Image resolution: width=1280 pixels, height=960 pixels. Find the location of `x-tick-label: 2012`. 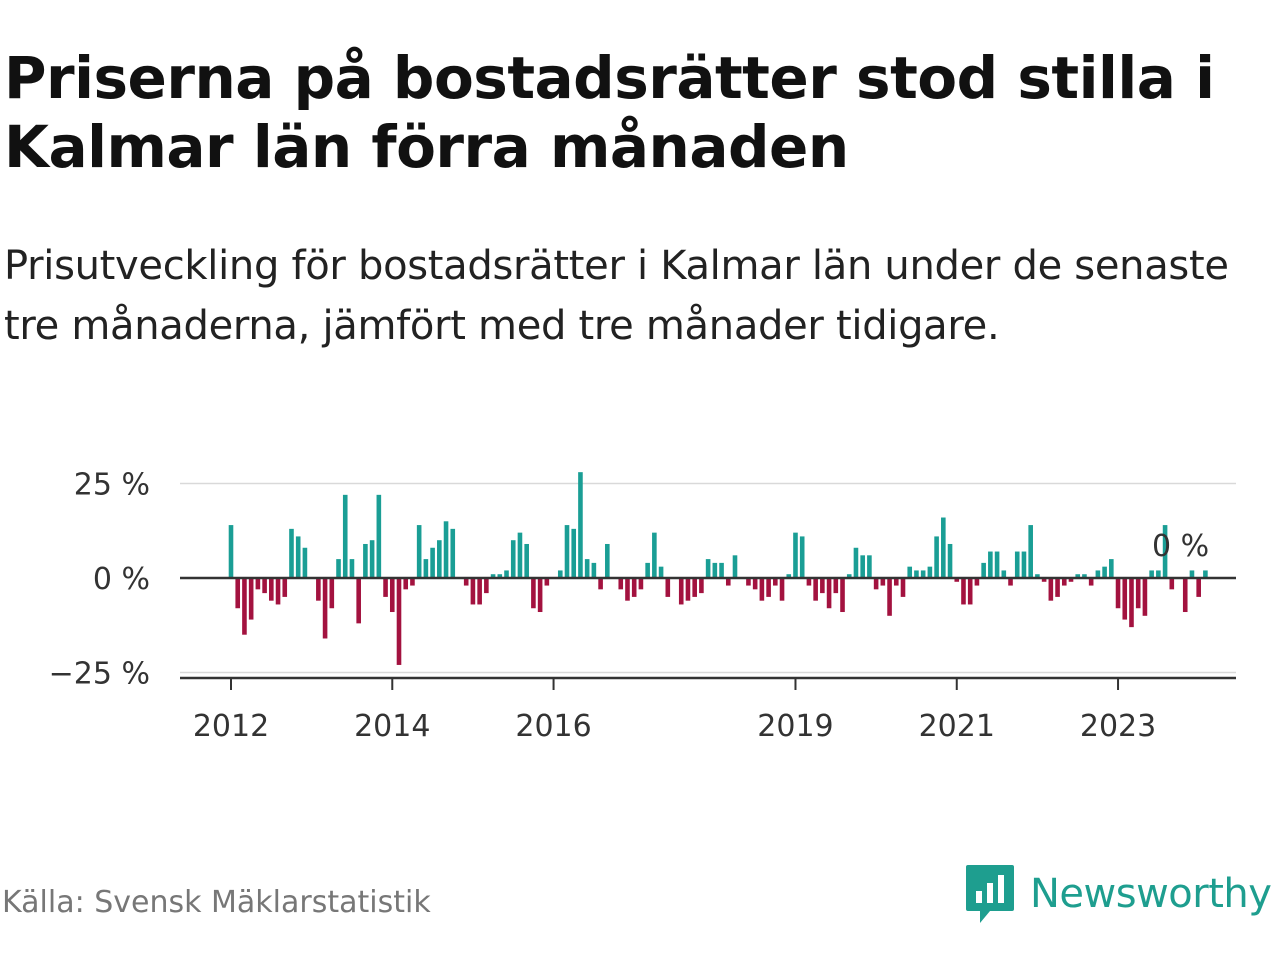

x-tick-label: 2012 is located at coordinates (231, 726).